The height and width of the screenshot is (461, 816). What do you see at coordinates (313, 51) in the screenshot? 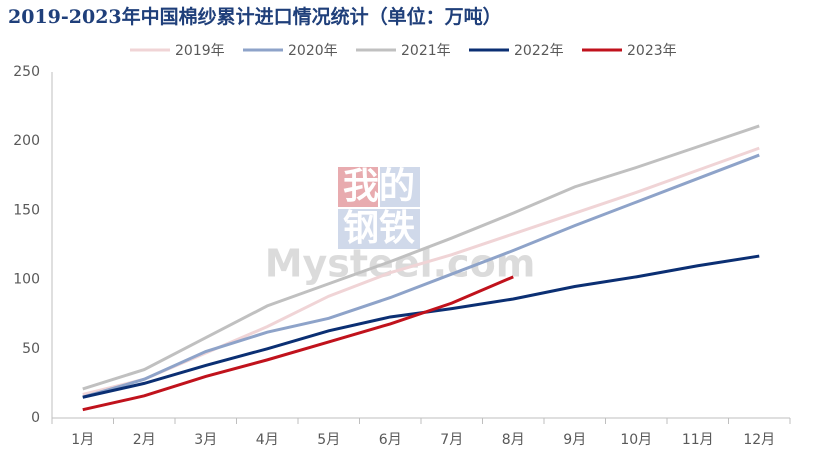
I see `legend-label: 2020年` at bounding box center [313, 51].